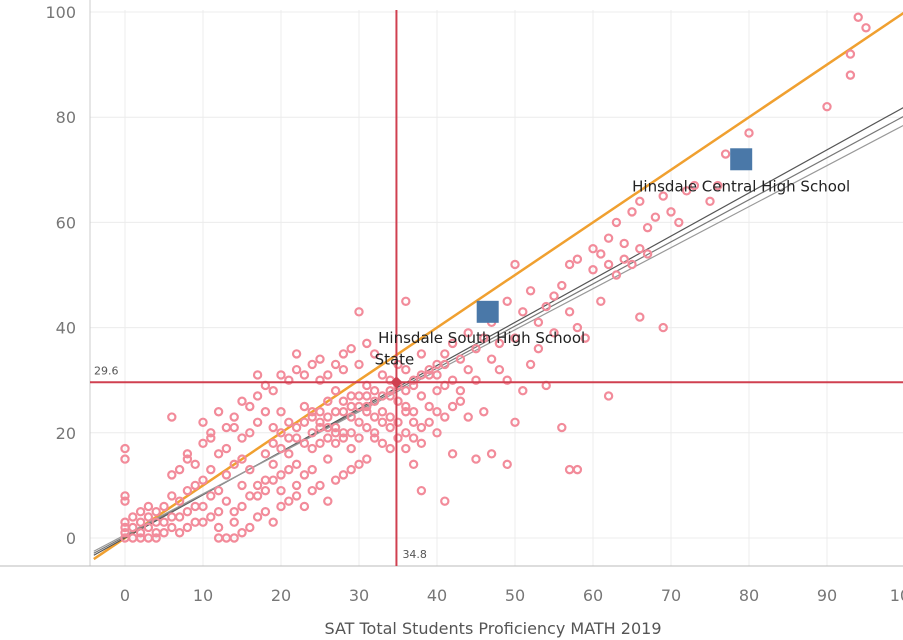 The height and width of the screenshot is (640, 903). What do you see at coordinates (749, 595) in the screenshot?
I see `x-tick-label: 80` at bounding box center [749, 595].